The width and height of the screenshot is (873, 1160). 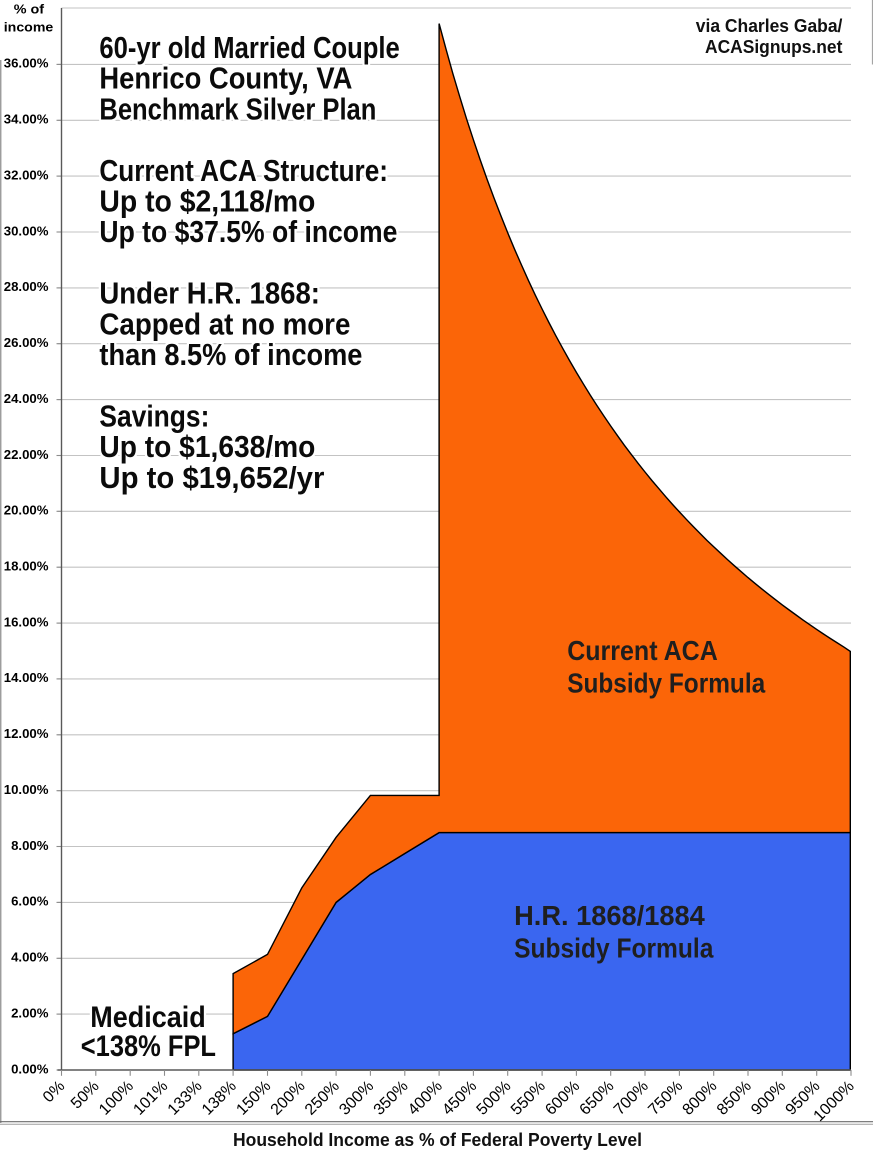 What do you see at coordinates (30, 901) in the screenshot?
I see `svg-text: 6.00%` at bounding box center [30, 901].